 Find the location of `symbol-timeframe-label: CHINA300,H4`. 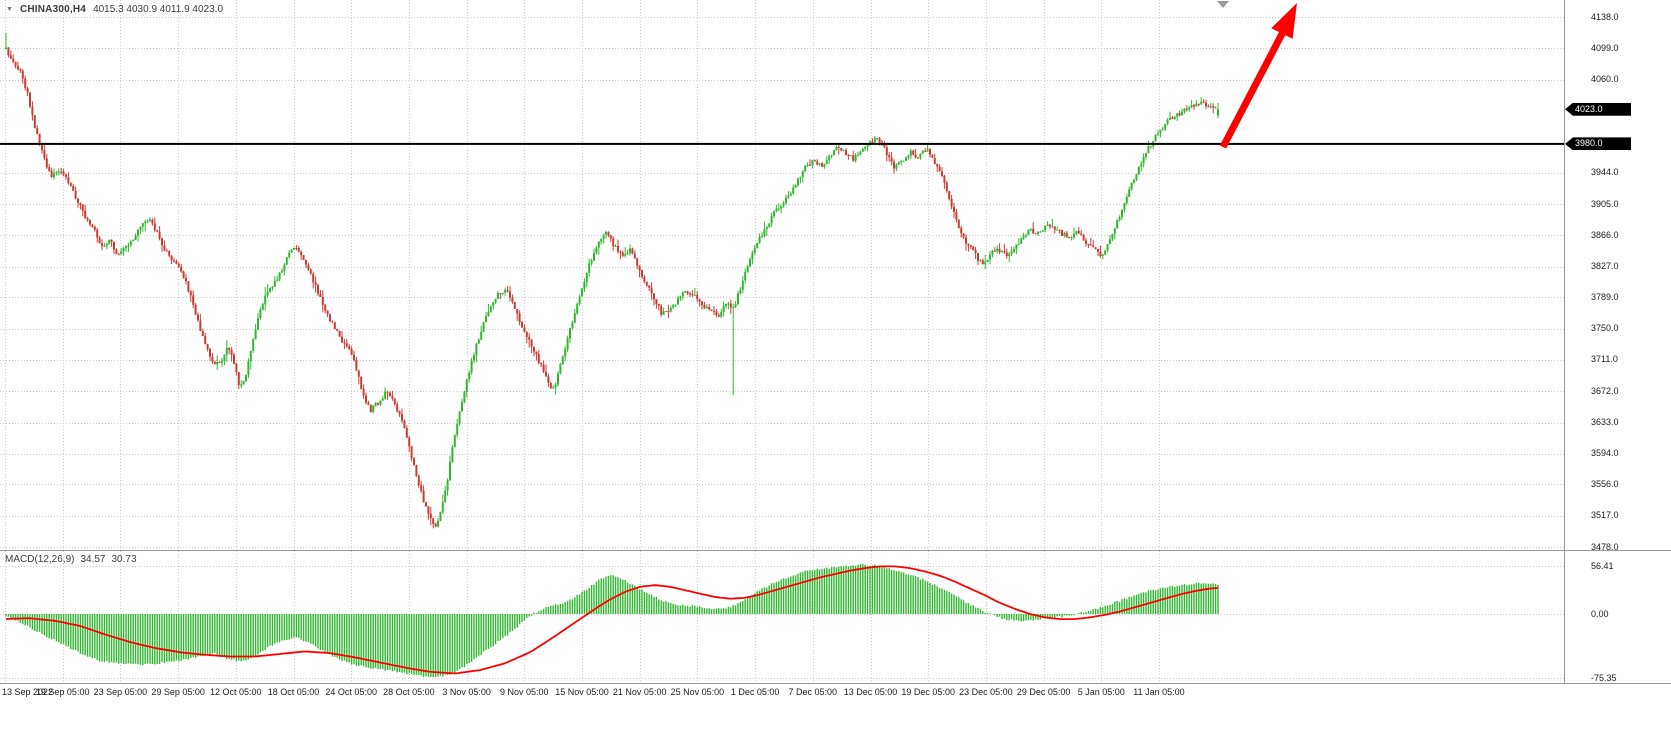

symbol-timeframe-label: CHINA300,H4 is located at coordinates (53, 9).